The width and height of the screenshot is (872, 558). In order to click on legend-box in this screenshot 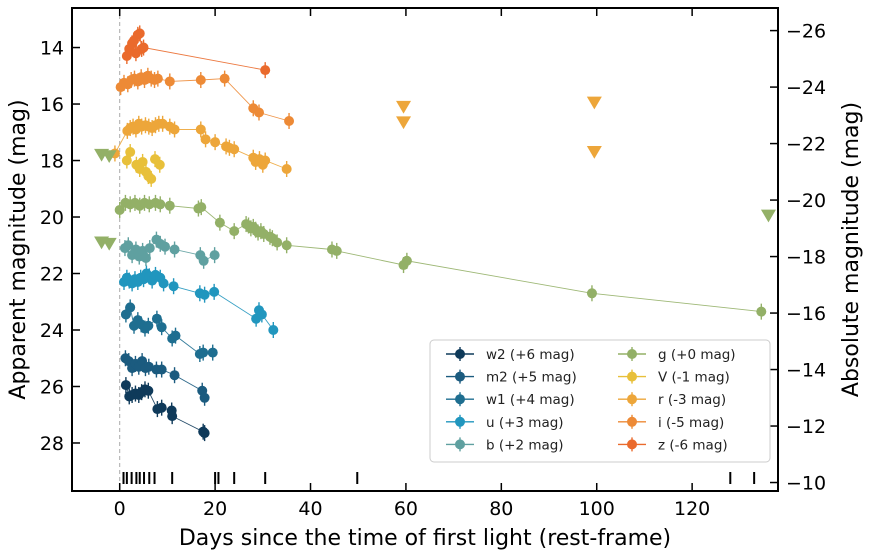, I will do `click(600, 401)`.